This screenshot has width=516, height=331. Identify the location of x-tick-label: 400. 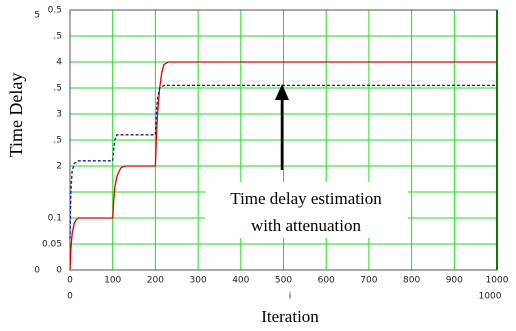
(240, 281).